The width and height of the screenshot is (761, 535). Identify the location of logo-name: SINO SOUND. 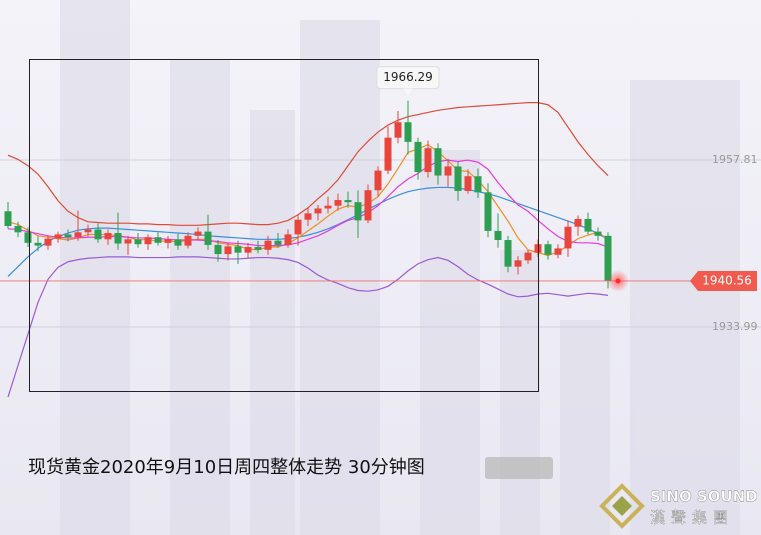
(704, 497).